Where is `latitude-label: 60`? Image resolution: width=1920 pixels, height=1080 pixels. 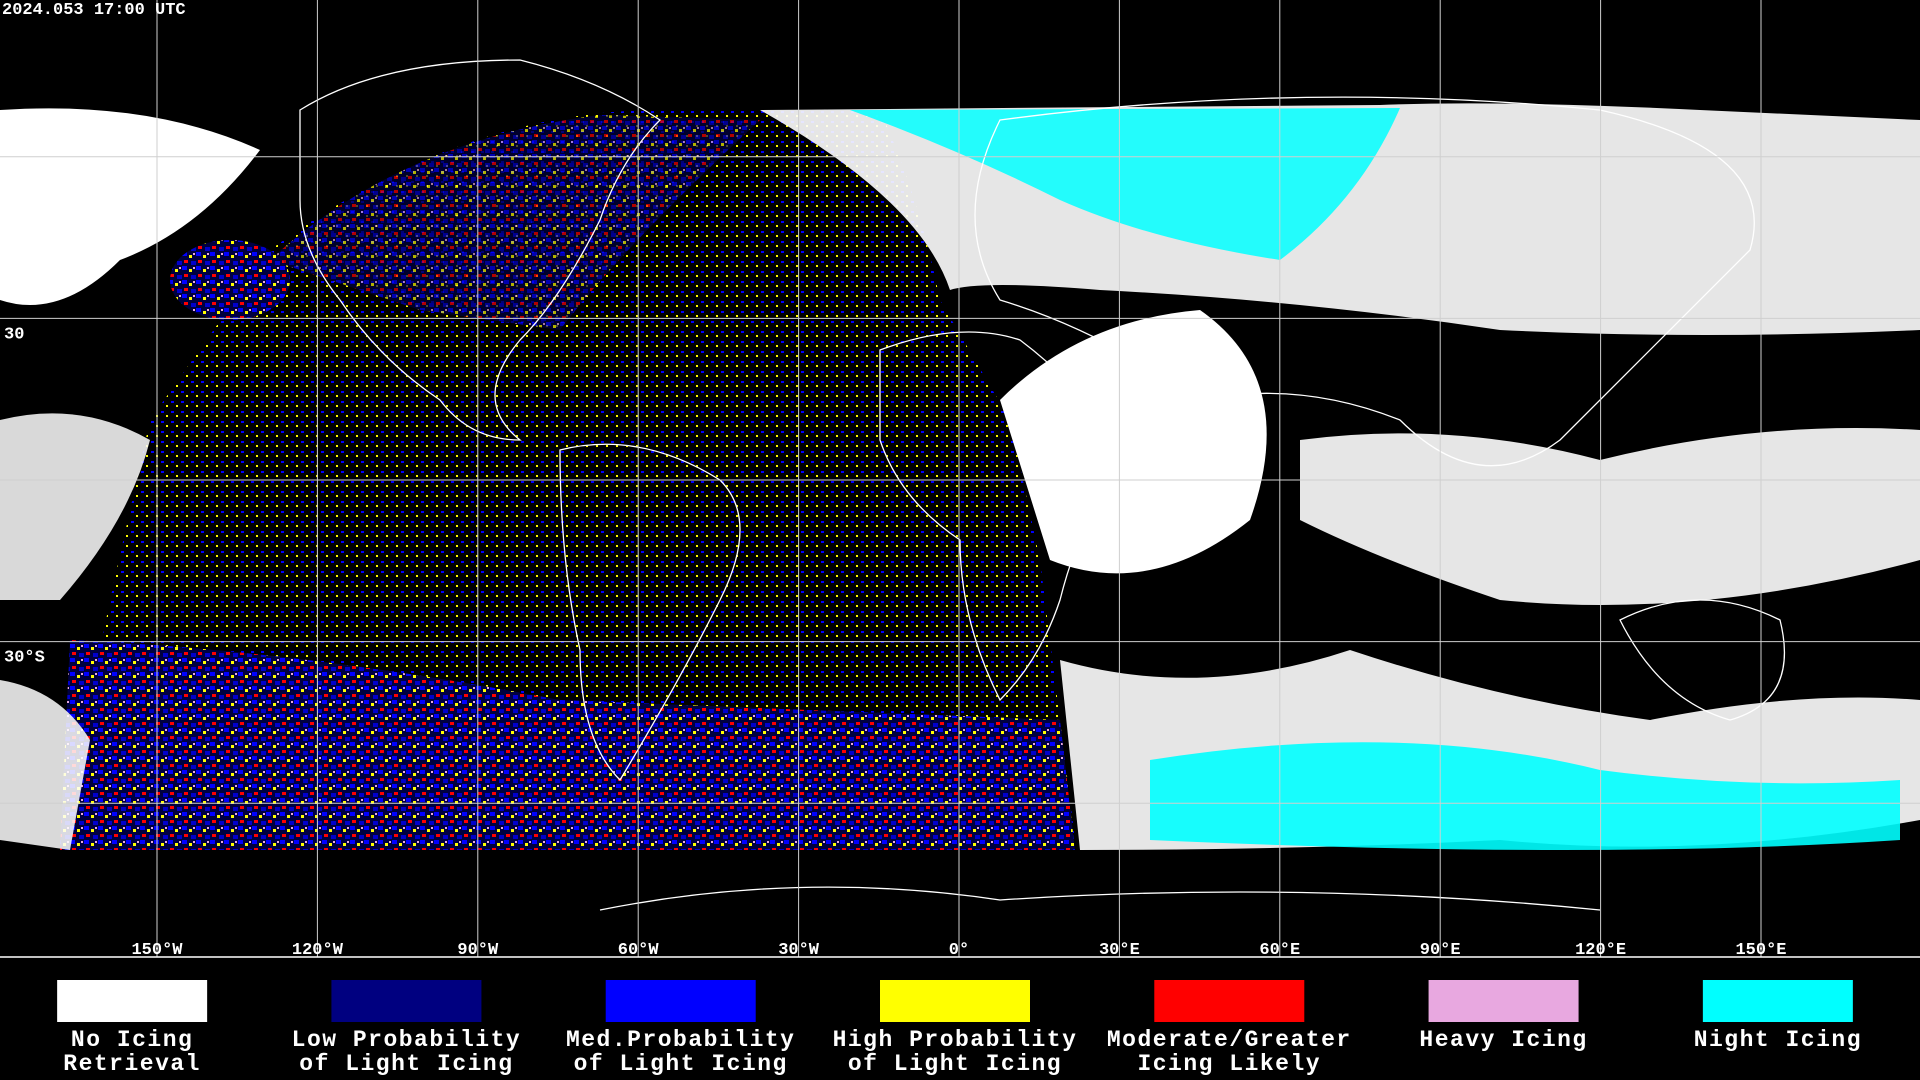
latitude-label: 60 is located at coordinates (14, 173).